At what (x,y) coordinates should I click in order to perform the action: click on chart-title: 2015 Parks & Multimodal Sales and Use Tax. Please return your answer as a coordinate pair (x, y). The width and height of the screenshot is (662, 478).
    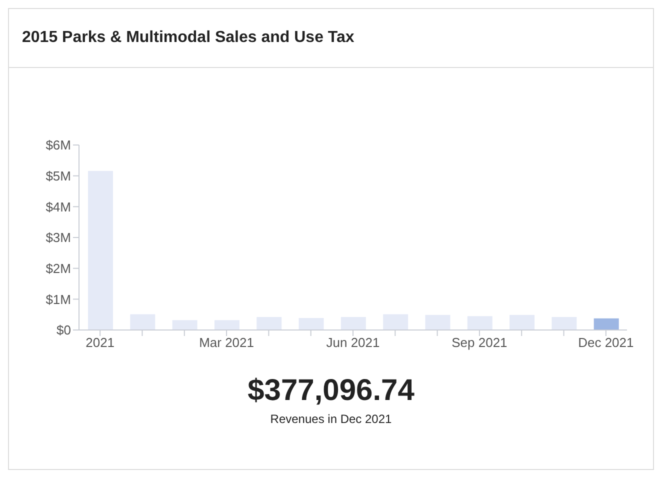
    Looking at the image, I should click on (331, 38).